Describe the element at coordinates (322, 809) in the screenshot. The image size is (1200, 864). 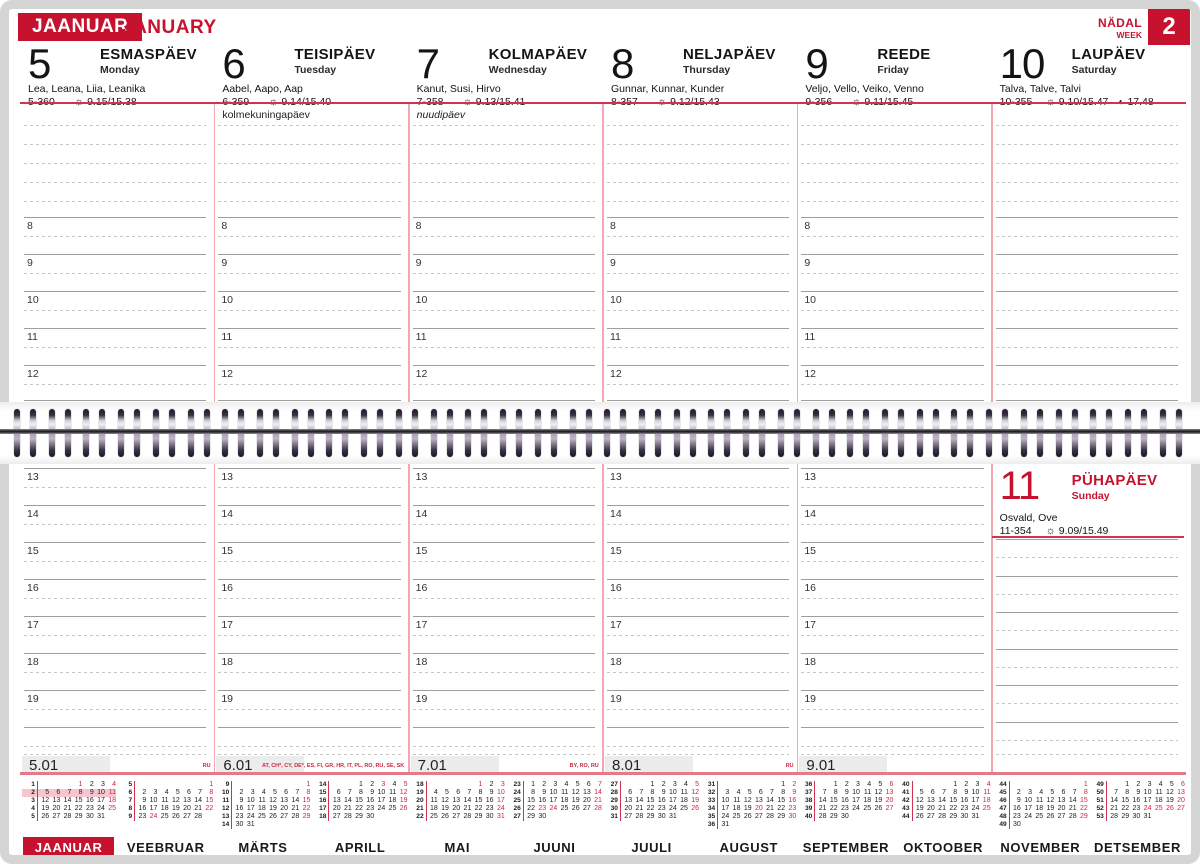
I see `mini-week-number: 17` at that location.